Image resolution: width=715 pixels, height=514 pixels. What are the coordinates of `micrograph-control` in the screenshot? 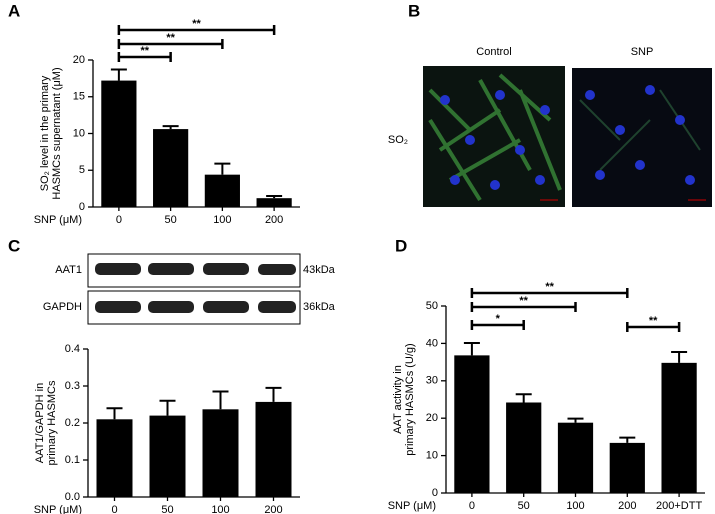 It's located at (494, 136).